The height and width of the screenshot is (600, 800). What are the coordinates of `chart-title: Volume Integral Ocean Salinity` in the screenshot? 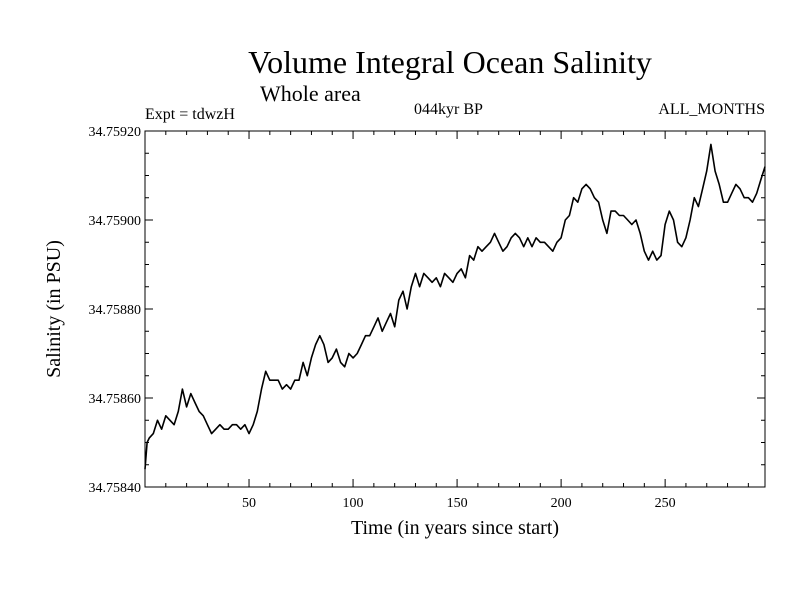 It's located at (450, 62).